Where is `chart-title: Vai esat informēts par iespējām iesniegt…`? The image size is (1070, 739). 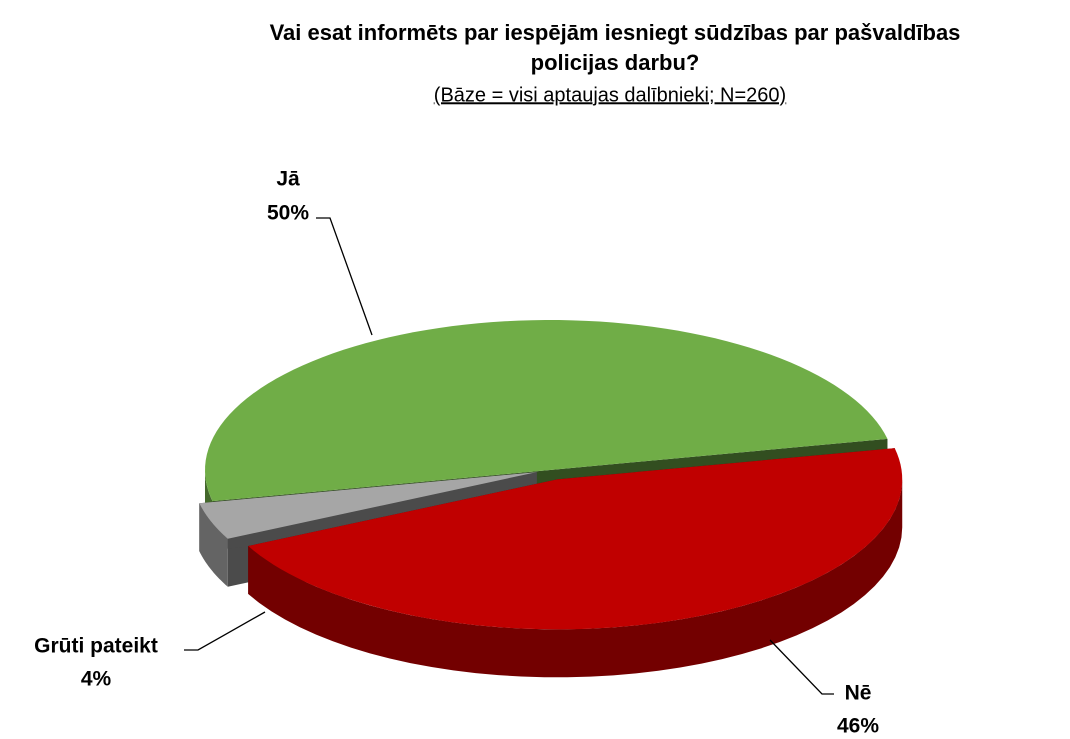
chart-title: Vai esat informēts par iespējām iesniegt… is located at coordinates (615, 32).